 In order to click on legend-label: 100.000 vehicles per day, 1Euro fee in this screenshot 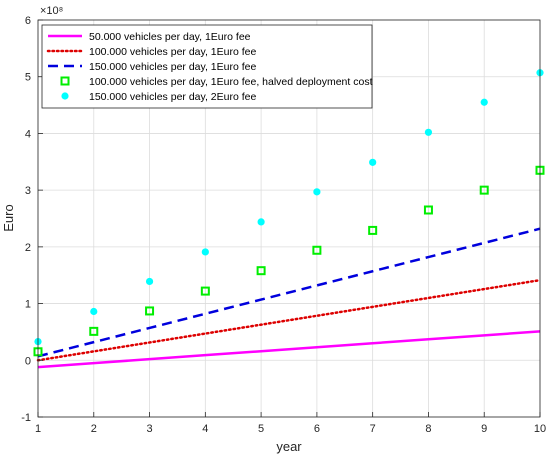, I will do `click(172, 52)`.